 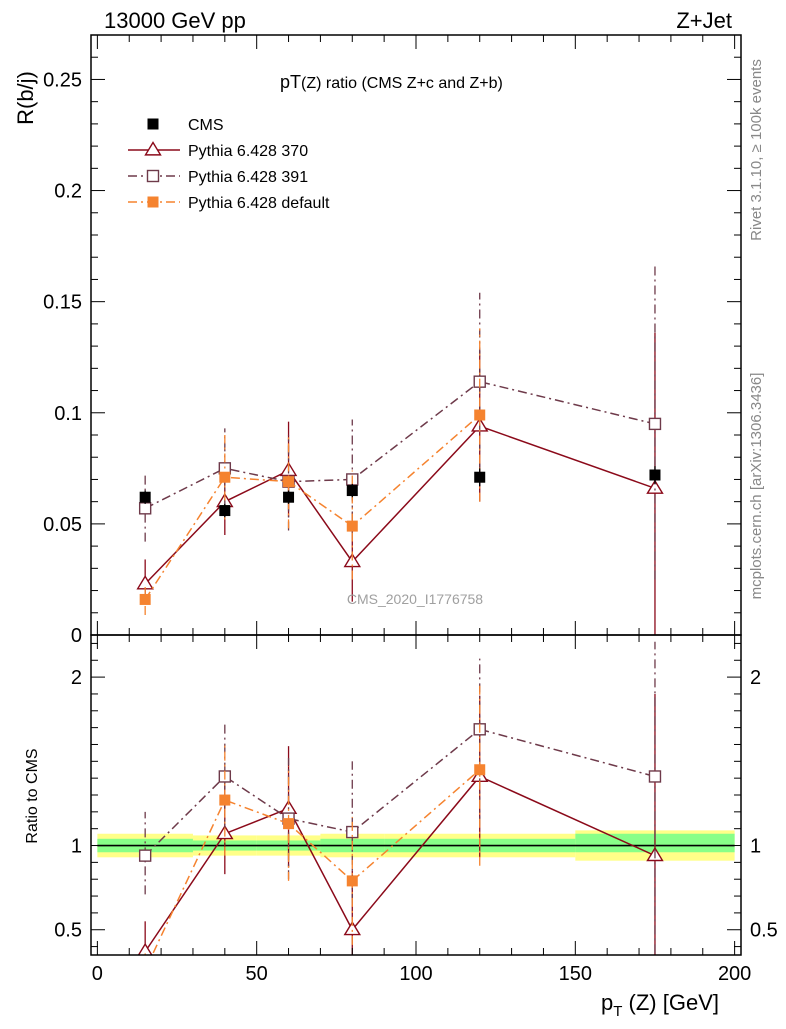 What do you see at coordinates (206, 125) in the screenshot?
I see `legend-label-0: CMS` at bounding box center [206, 125].